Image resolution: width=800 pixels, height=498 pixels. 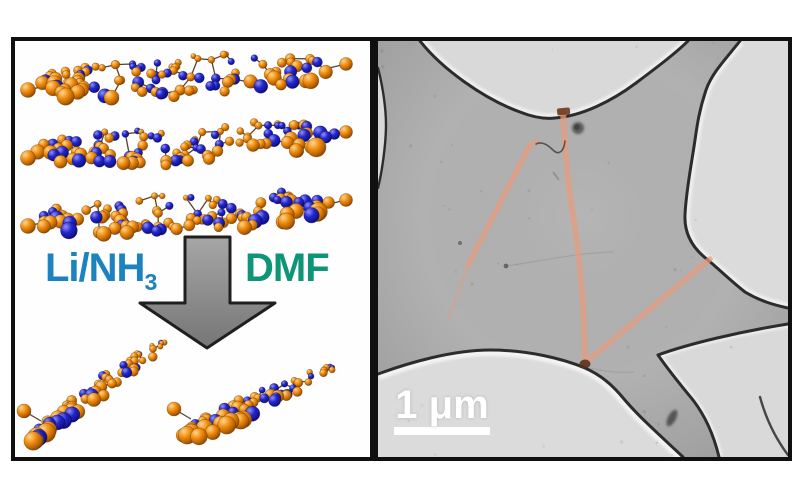 I want to click on reagent-label: Li/NH3, so click(x=101, y=270).